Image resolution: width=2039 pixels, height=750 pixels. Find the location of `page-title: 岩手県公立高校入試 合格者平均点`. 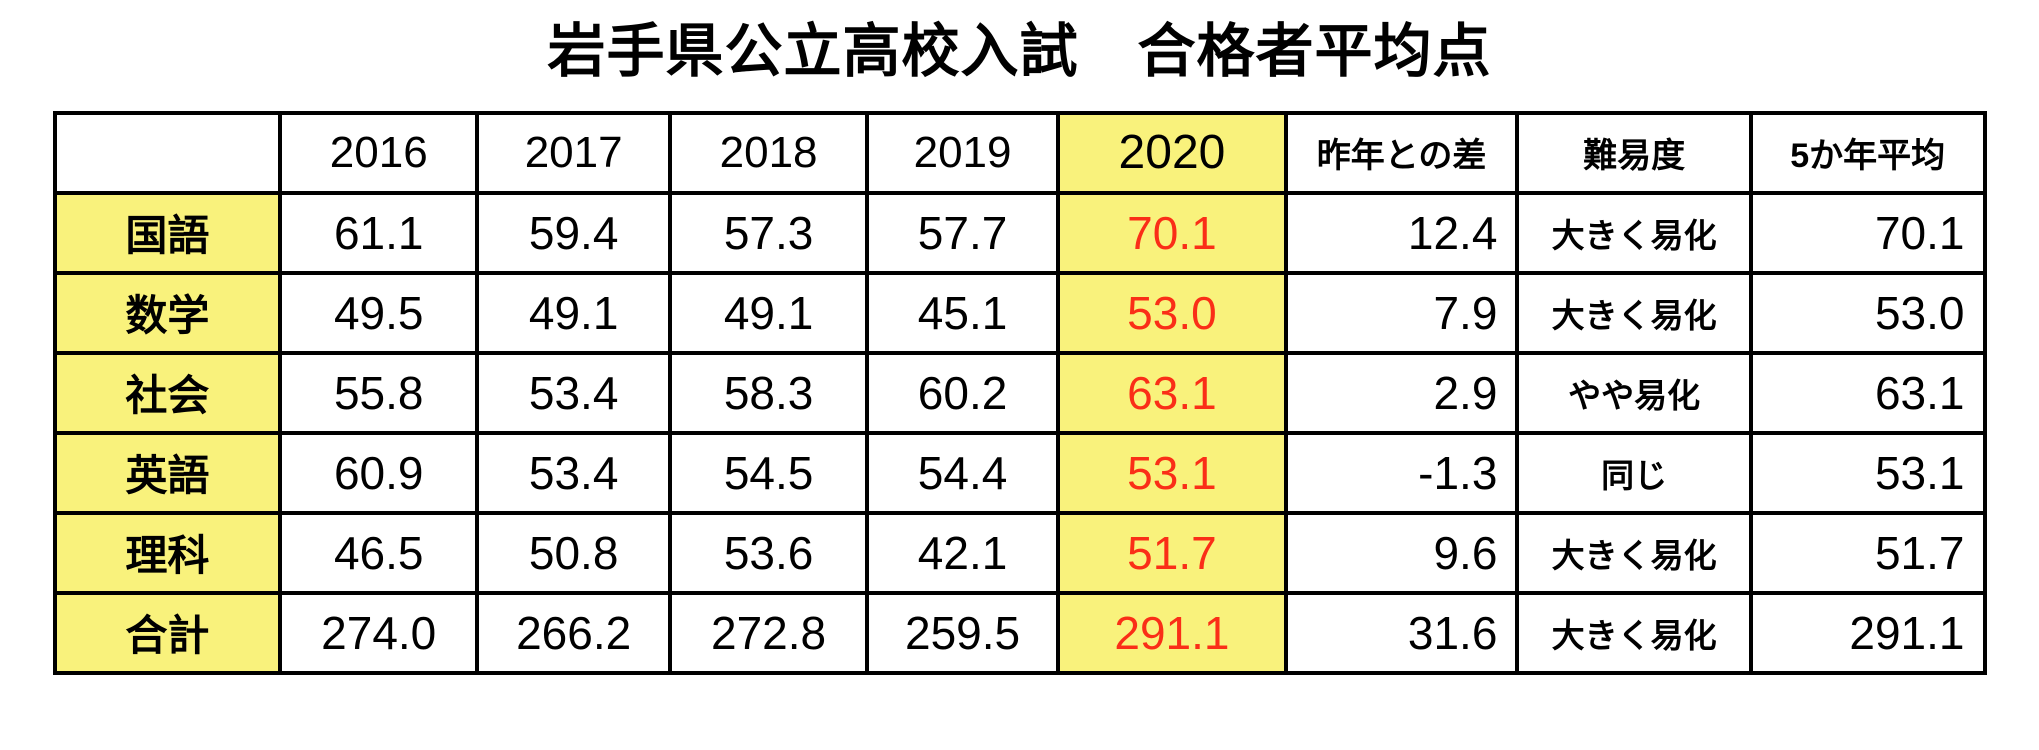

page-title: 岩手県公立高校入試 合格者平均点 is located at coordinates (1019, 51).